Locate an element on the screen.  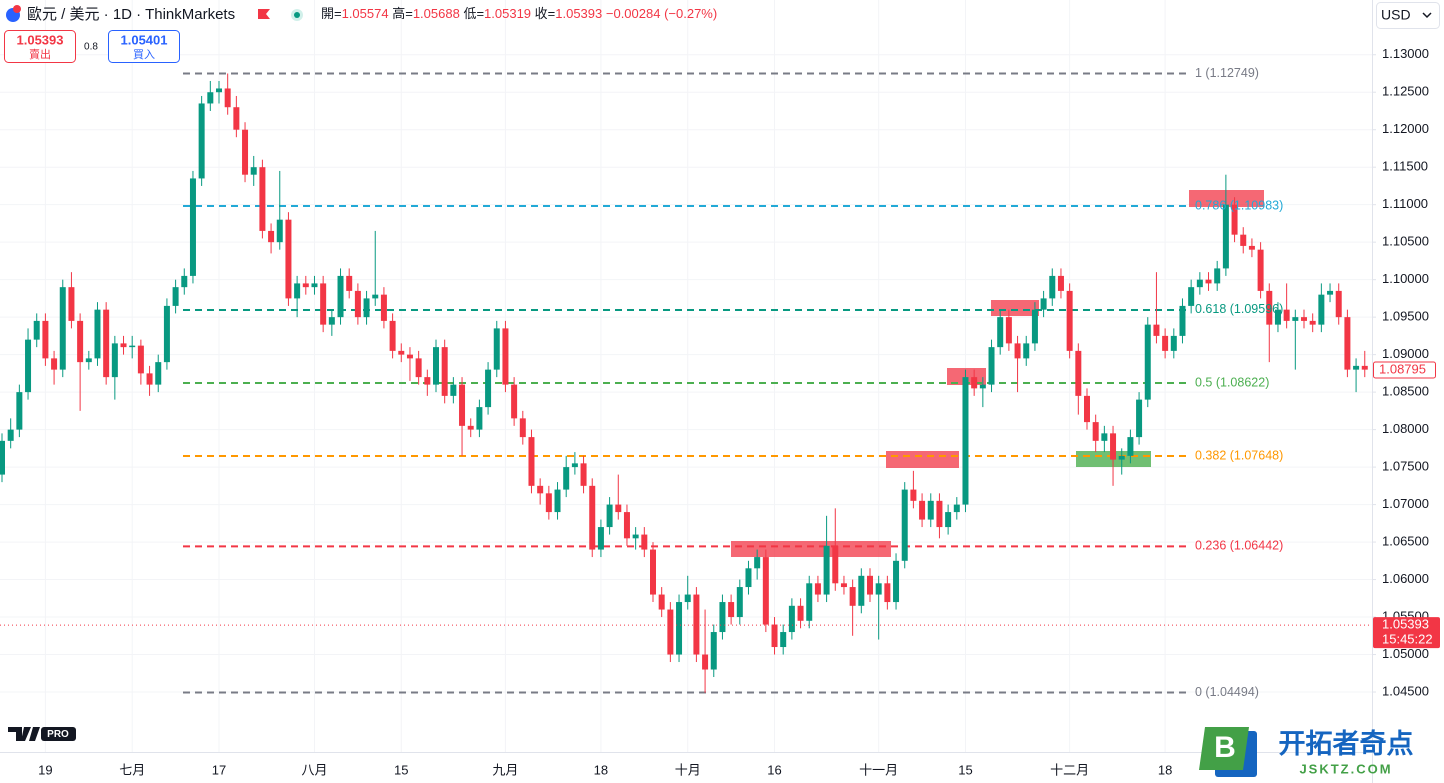
y-tick-label: 1.08000 is located at coordinates (1405, 428).